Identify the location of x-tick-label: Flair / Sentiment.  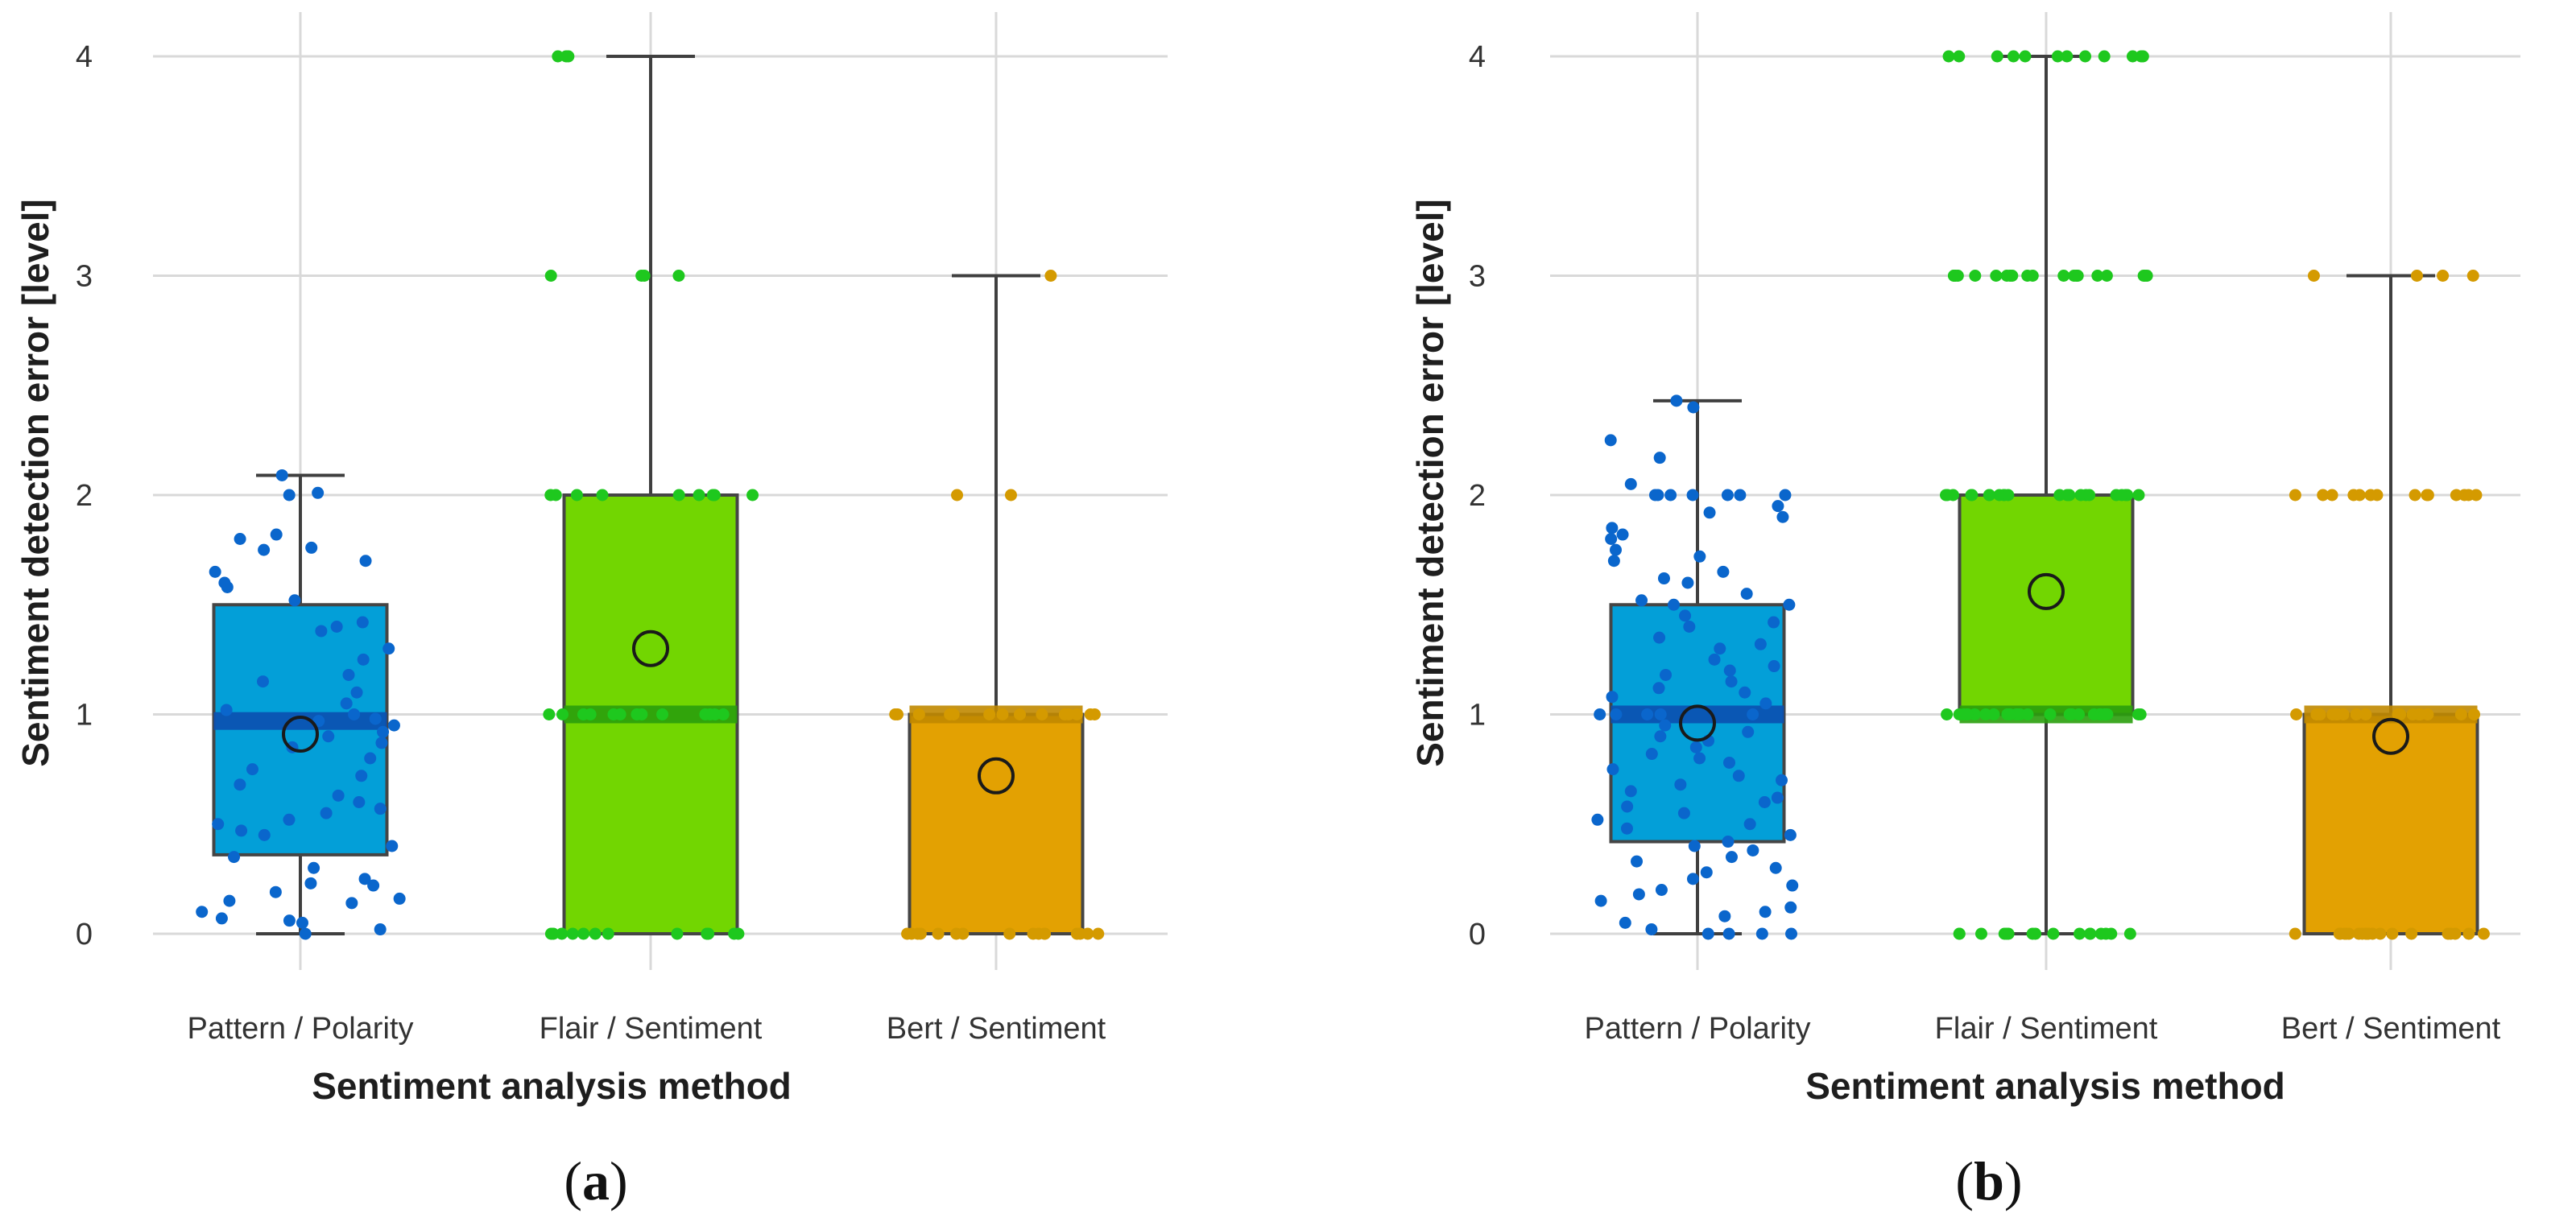
(652, 1029).